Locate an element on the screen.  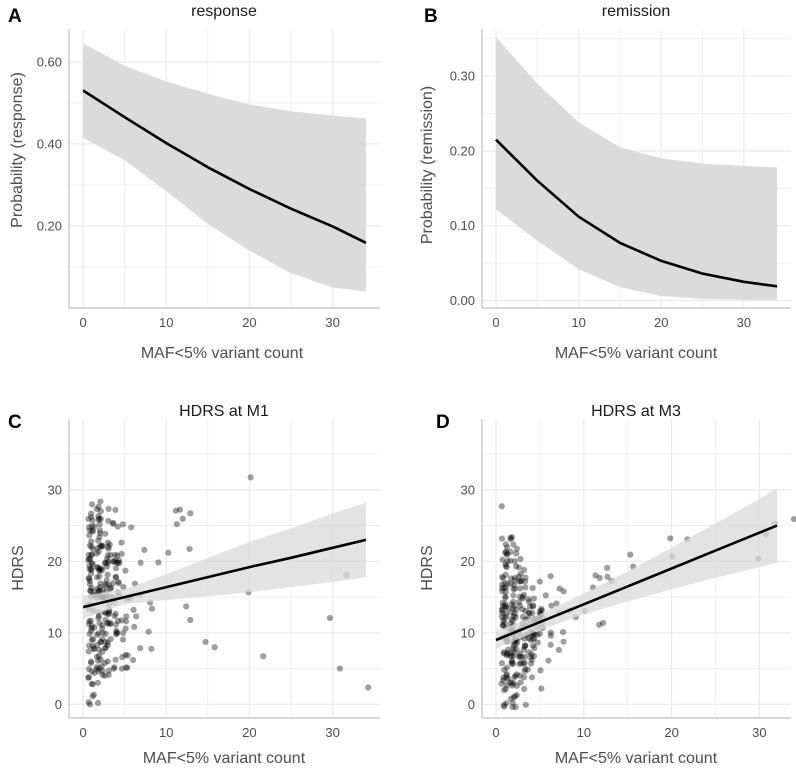
x-tick-label: 30 is located at coordinates (759, 732).